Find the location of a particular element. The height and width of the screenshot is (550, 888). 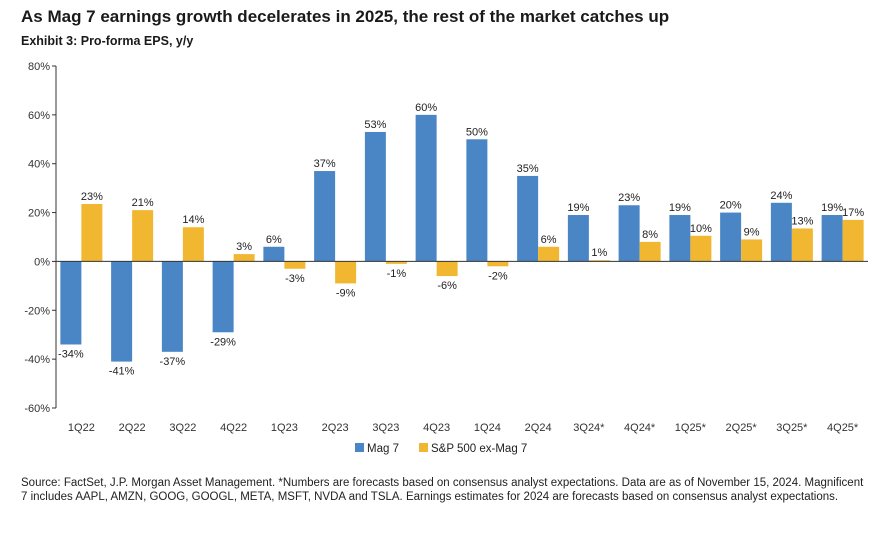

data-label-mag7-4q24: 23% is located at coordinates (629, 198).